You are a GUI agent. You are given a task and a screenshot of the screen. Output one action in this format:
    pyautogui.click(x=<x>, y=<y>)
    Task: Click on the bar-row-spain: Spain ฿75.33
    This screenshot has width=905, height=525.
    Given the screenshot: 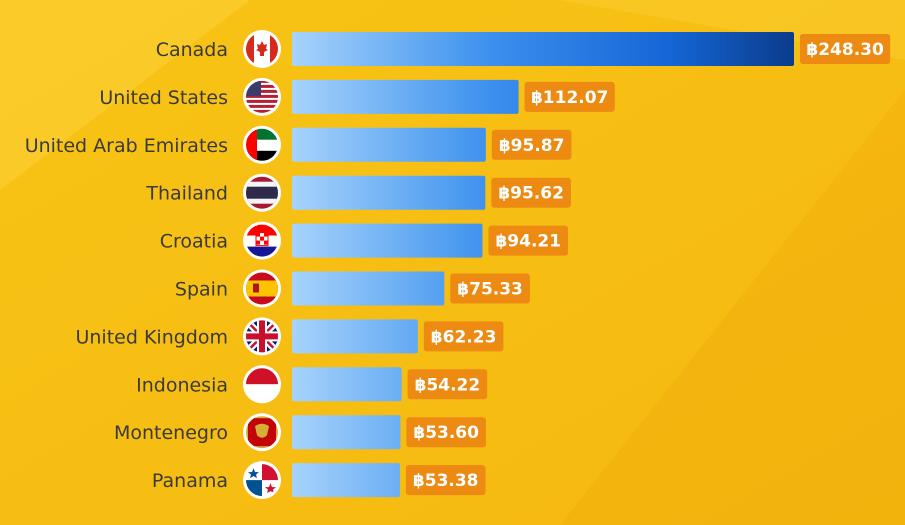 What is the action you would take?
    pyautogui.click(x=352, y=288)
    